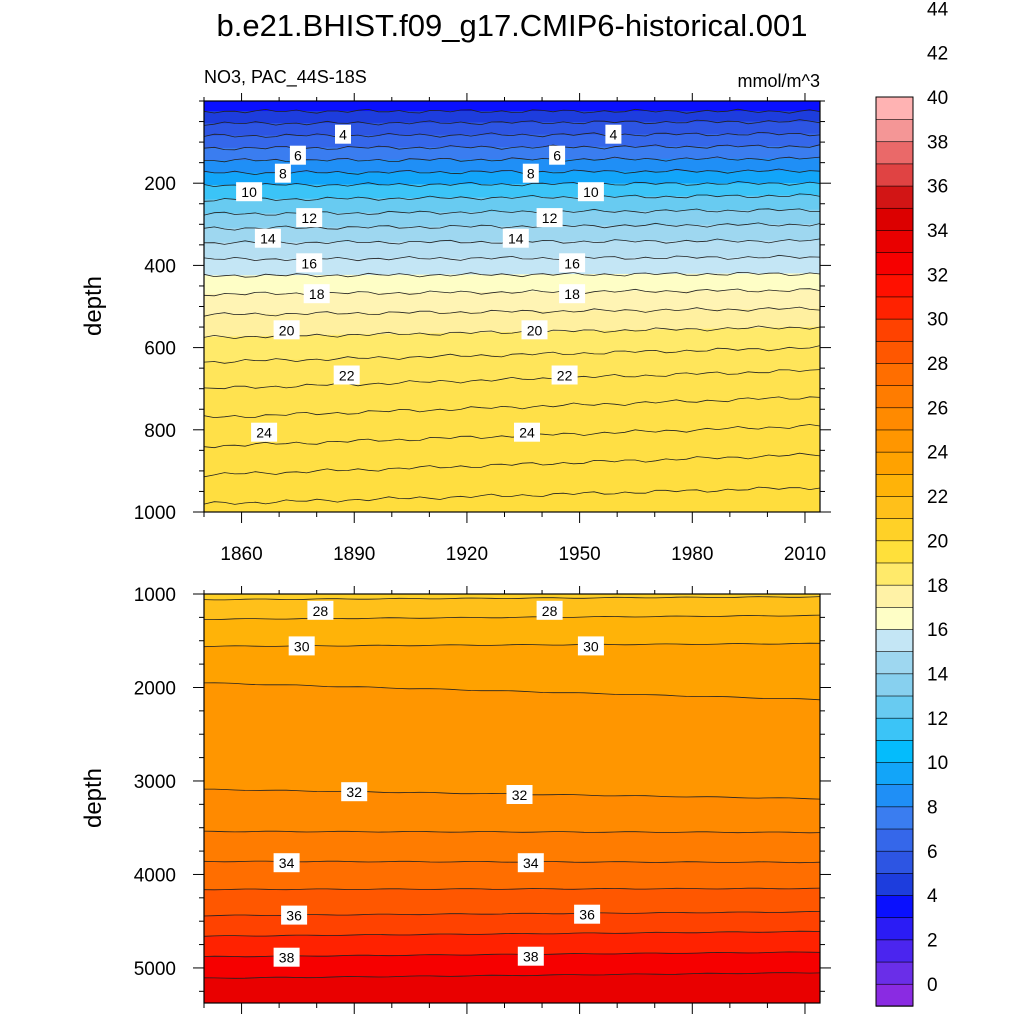 Image resolution: width=1024 pixels, height=1024 pixels. Describe the element at coordinates (937, 586) in the screenshot. I see `colorbar-tick-label: 18` at that location.